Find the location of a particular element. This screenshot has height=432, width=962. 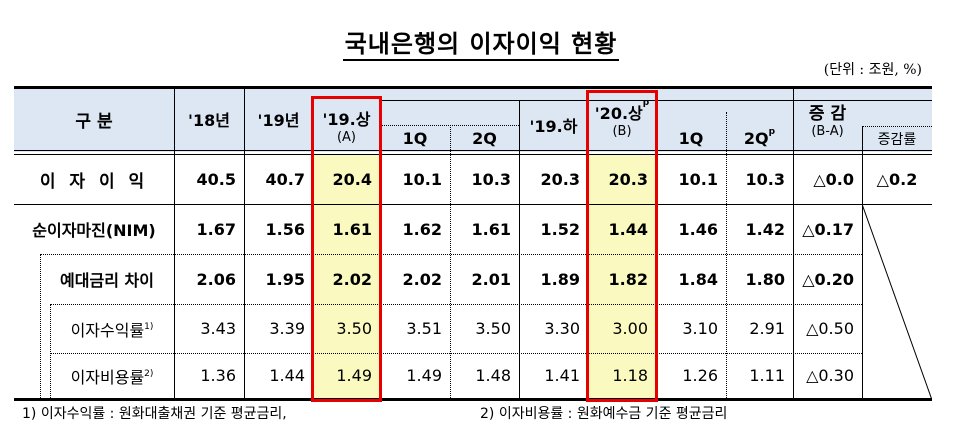

cell-2019: 1.44 is located at coordinates (287, 375).